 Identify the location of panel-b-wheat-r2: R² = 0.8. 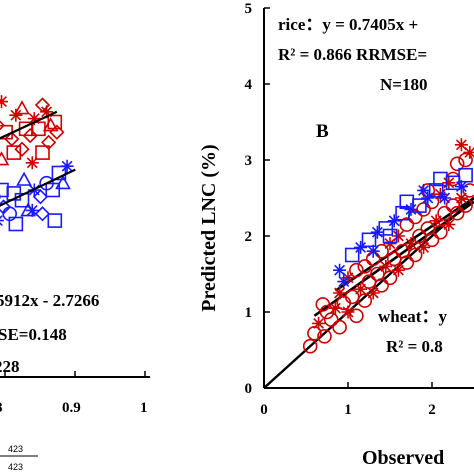
(414, 346).